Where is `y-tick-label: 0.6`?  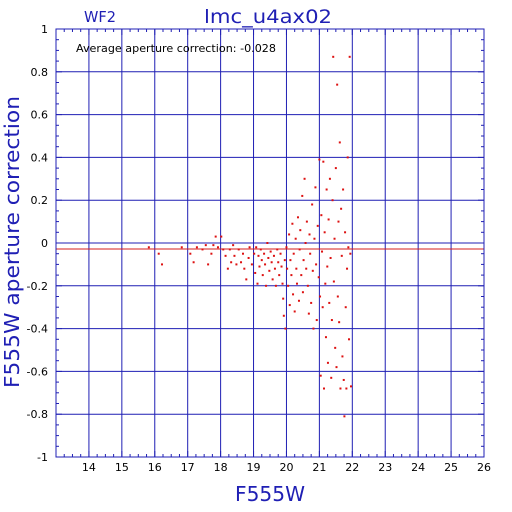
y-tick-label: 0.6 is located at coordinates (40, 115).